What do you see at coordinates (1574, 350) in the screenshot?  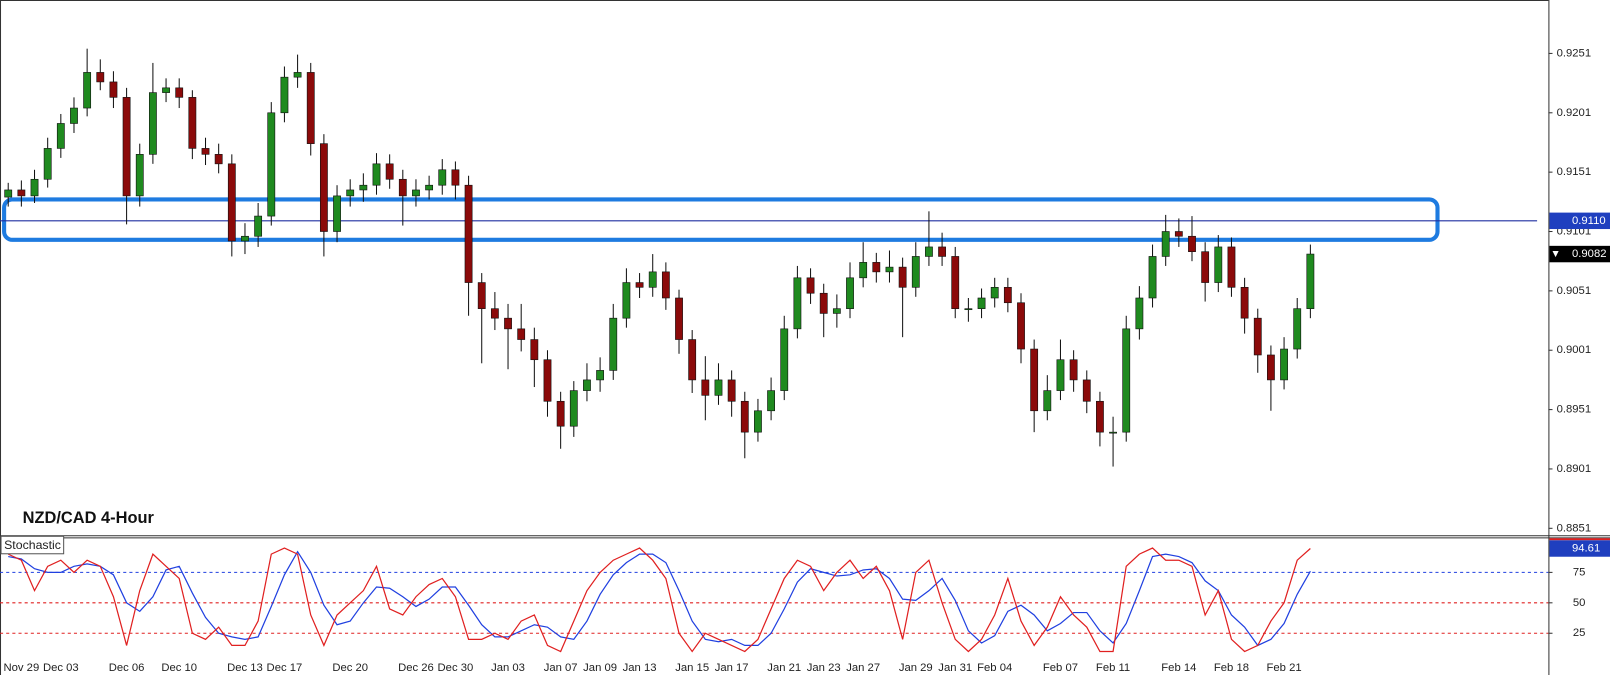 I see `y-tick-label: 0.9001` at bounding box center [1574, 350].